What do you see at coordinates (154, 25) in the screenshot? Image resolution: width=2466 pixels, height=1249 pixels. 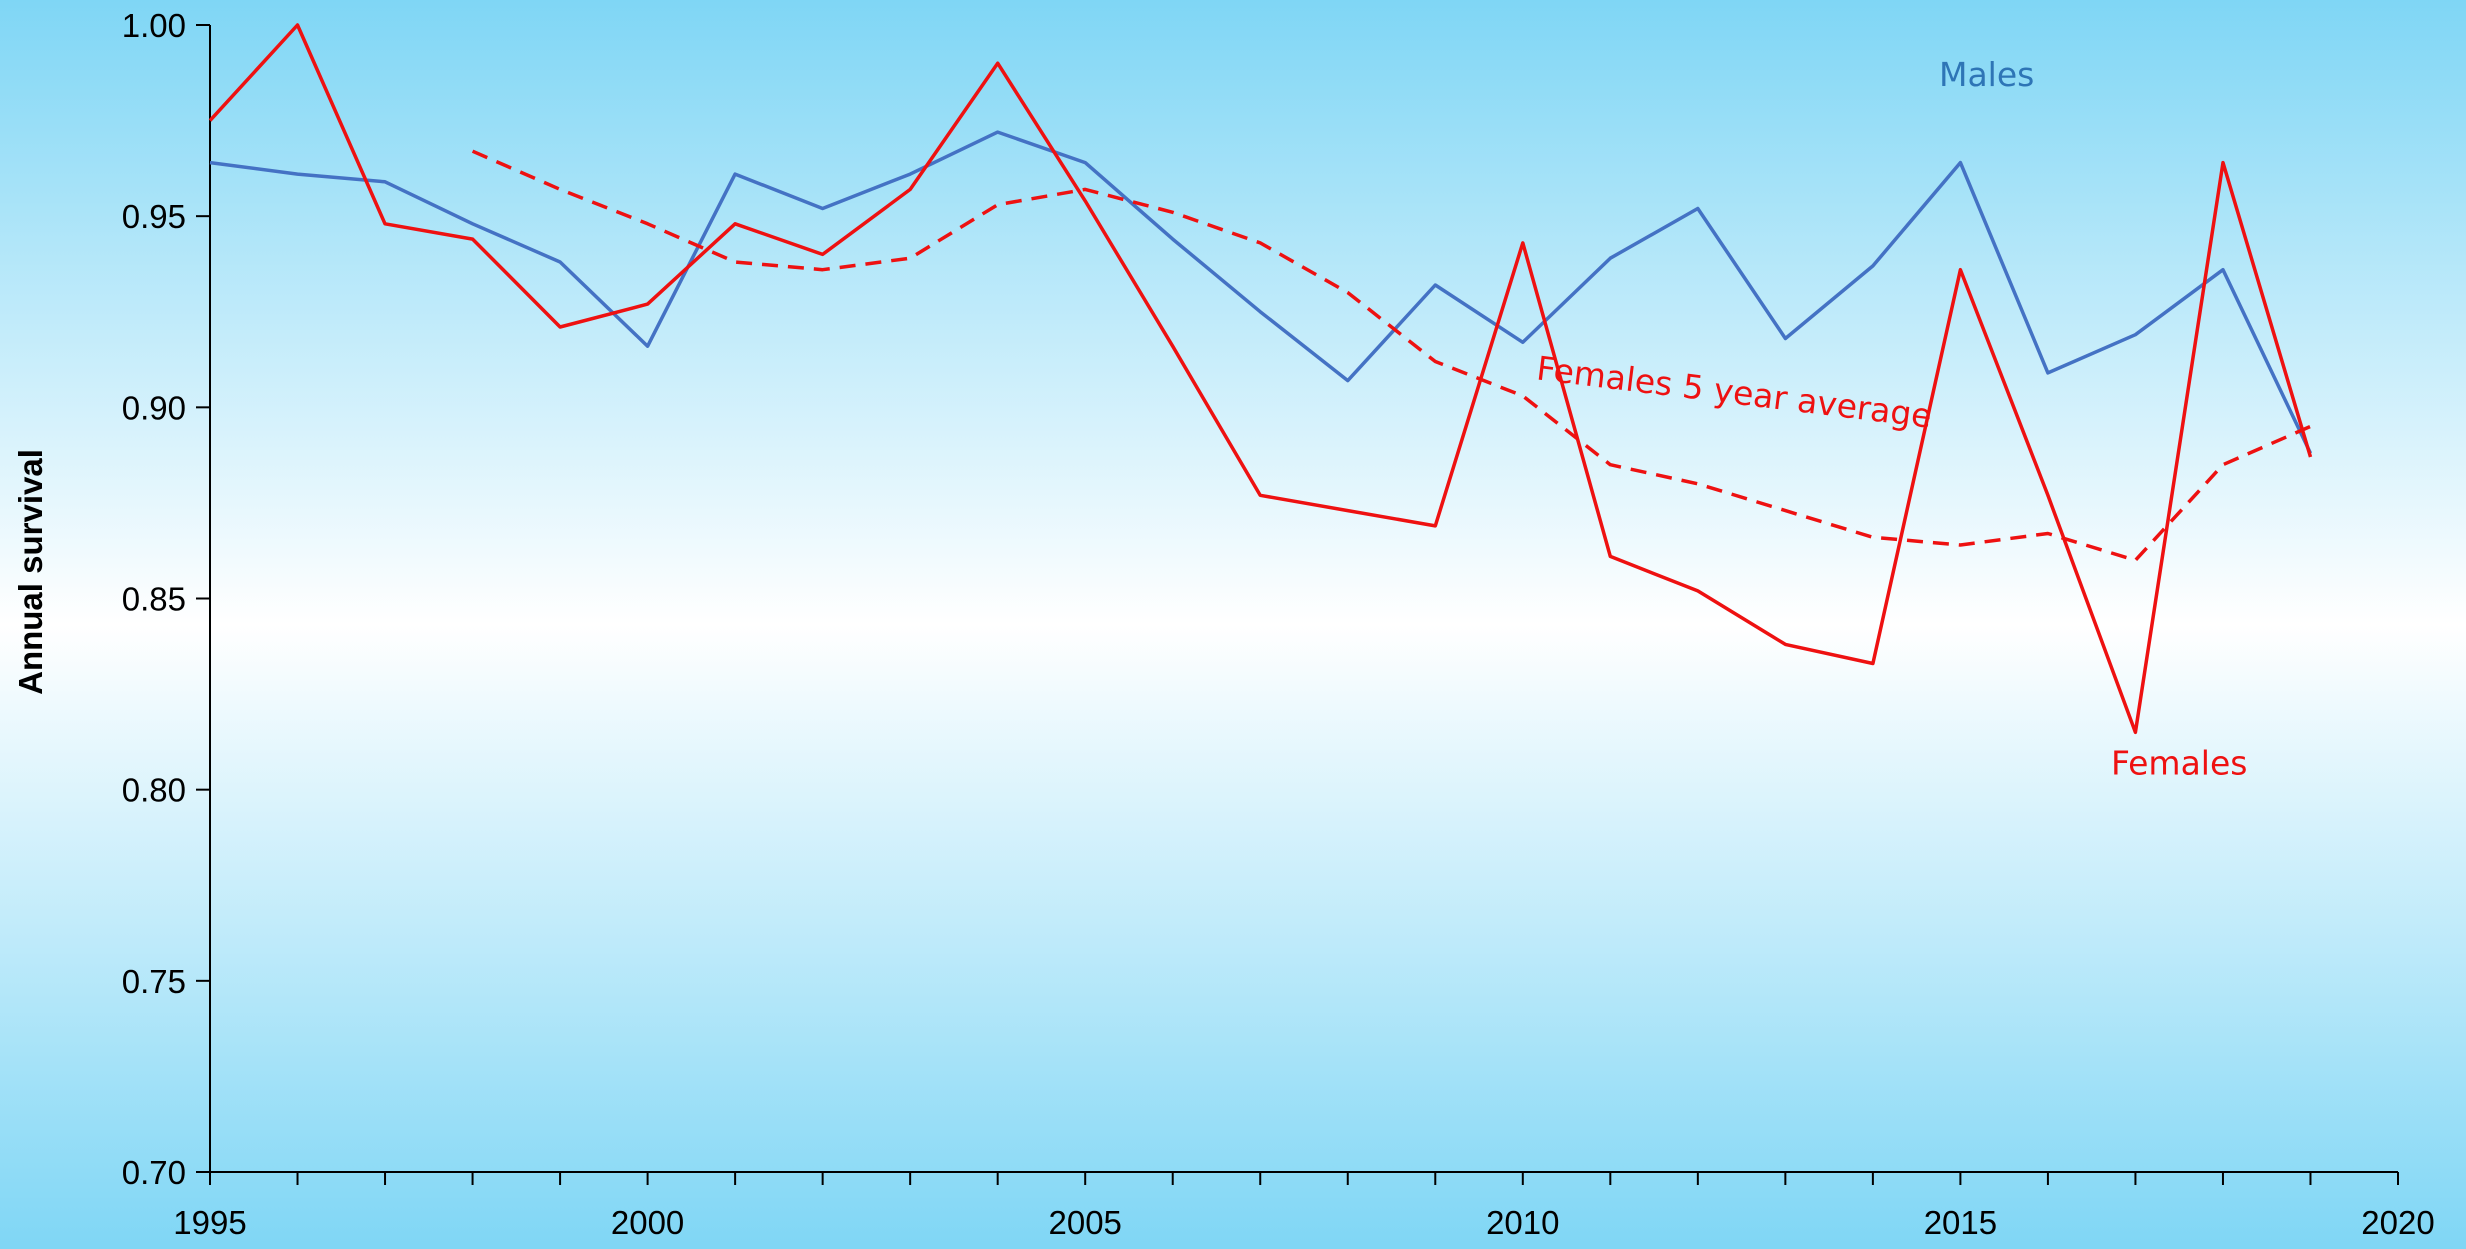 I see `y-tick-label: 1.00` at bounding box center [154, 25].